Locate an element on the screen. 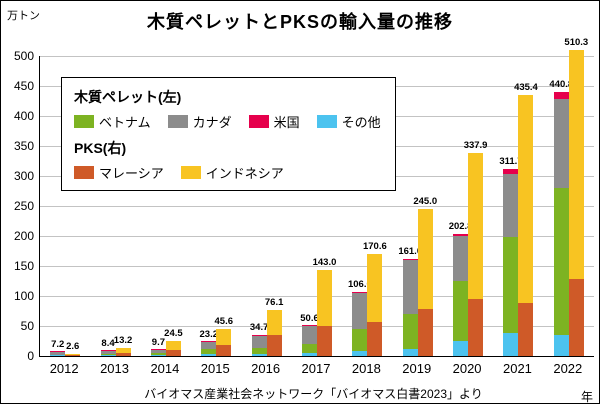 The image size is (600, 404). legend-pellet-items: ベトナム カナダ 米国 その他 is located at coordinates (227, 121).